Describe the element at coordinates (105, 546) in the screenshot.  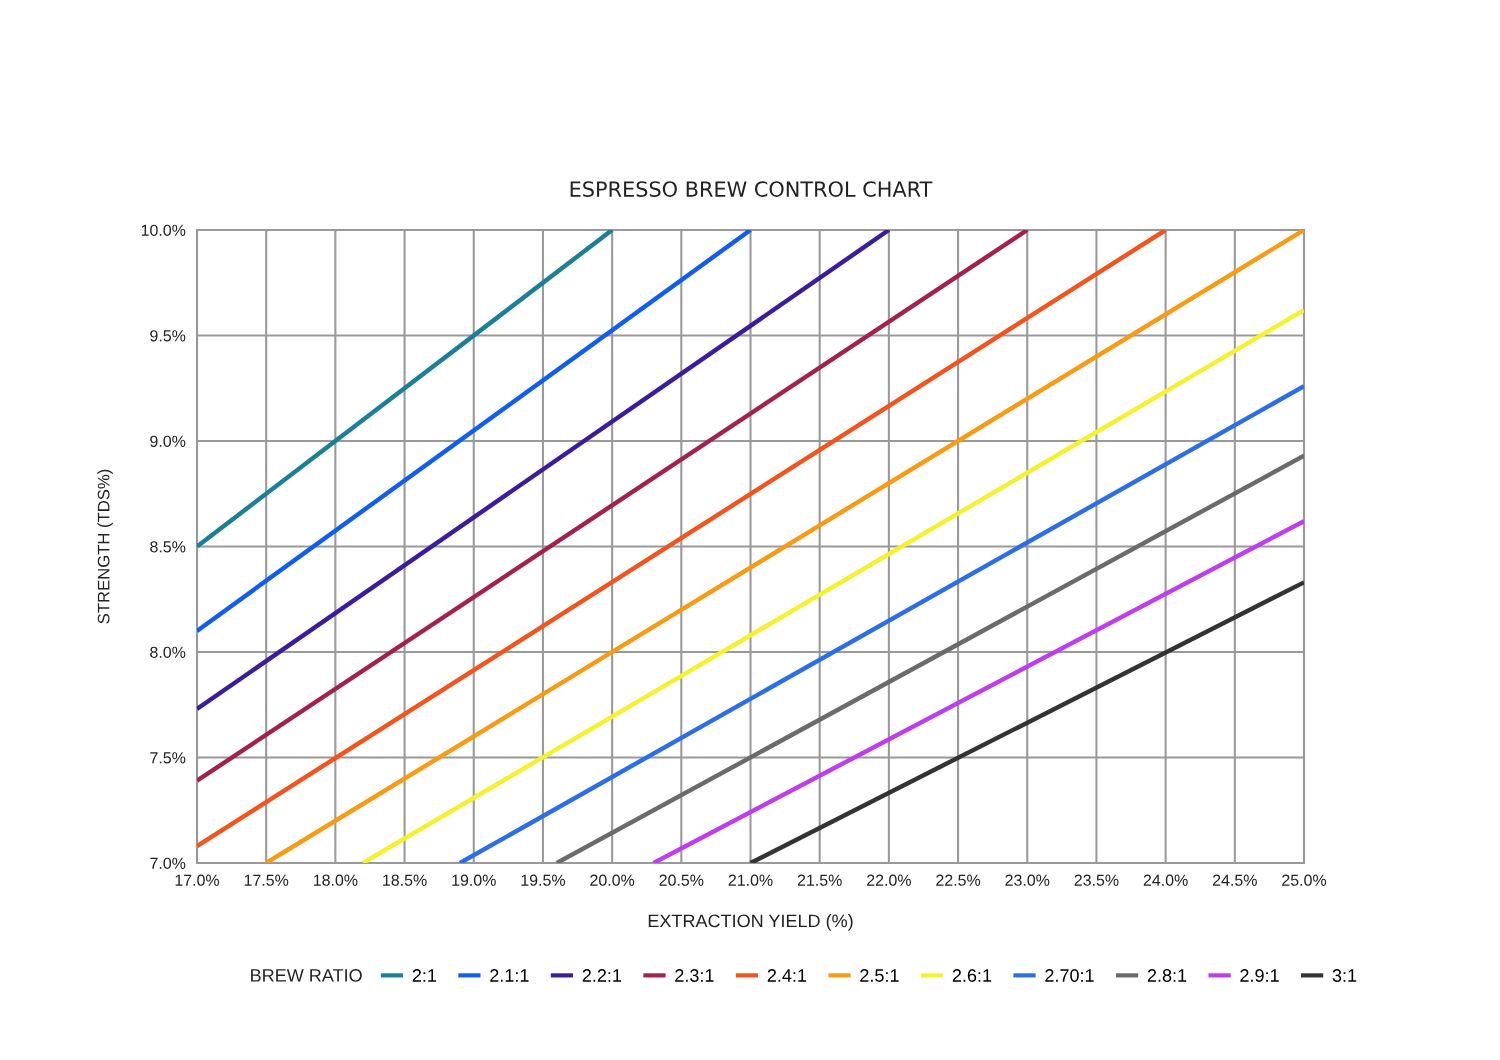
I see `y-axis-title: STRENGTH (TDS%)` at that location.